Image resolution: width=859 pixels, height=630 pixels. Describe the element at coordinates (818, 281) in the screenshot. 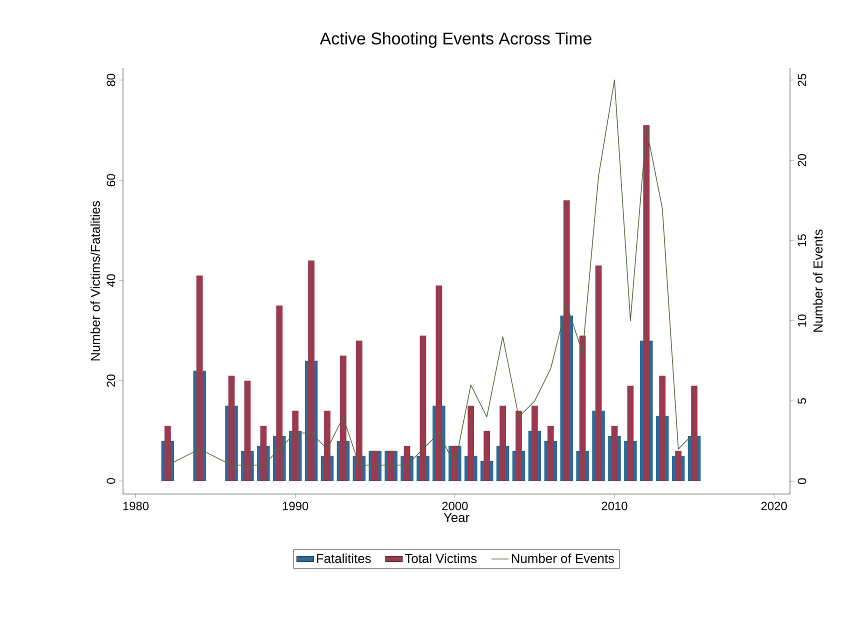

I see `y2-axis-title: Number of Events` at that location.